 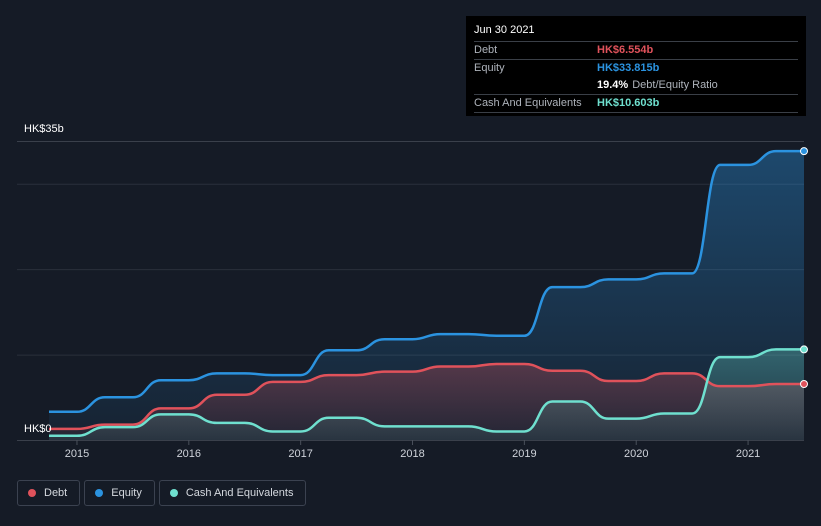 I want to click on tooltip-equity-label: Equity, so click(x=489, y=68).